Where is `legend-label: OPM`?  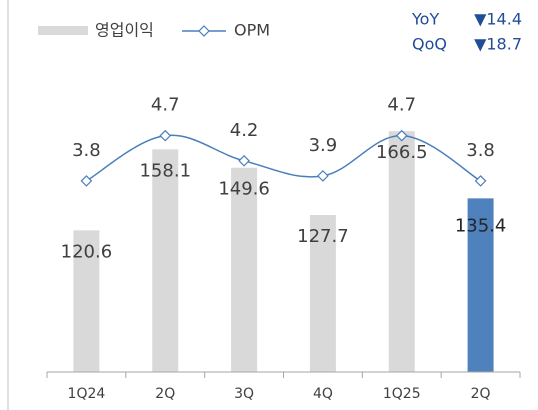 legend-label: OPM is located at coordinates (252, 30).